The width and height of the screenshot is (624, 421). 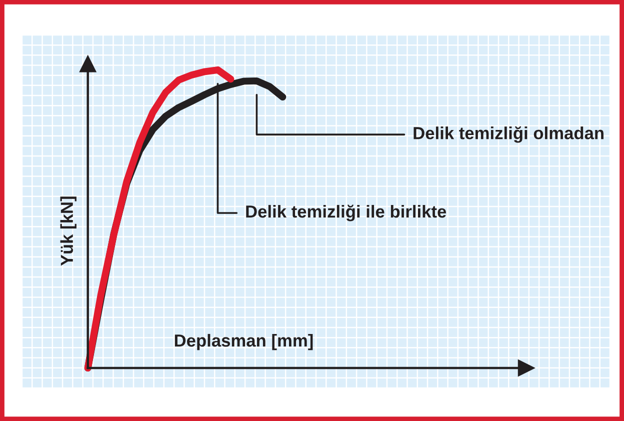 I want to click on x-axis-title: Deplasman [mm], so click(x=243, y=342).